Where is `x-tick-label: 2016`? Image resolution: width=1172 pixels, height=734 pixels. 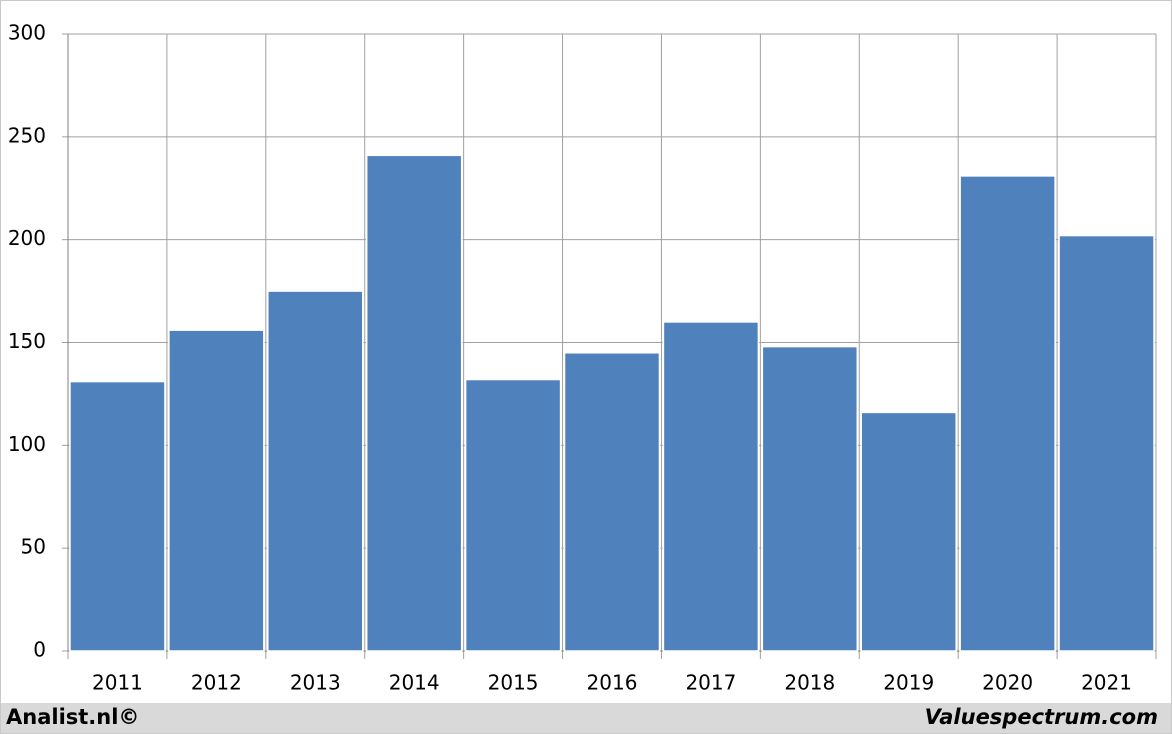
x-tick-label: 2016 is located at coordinates (612, 683).